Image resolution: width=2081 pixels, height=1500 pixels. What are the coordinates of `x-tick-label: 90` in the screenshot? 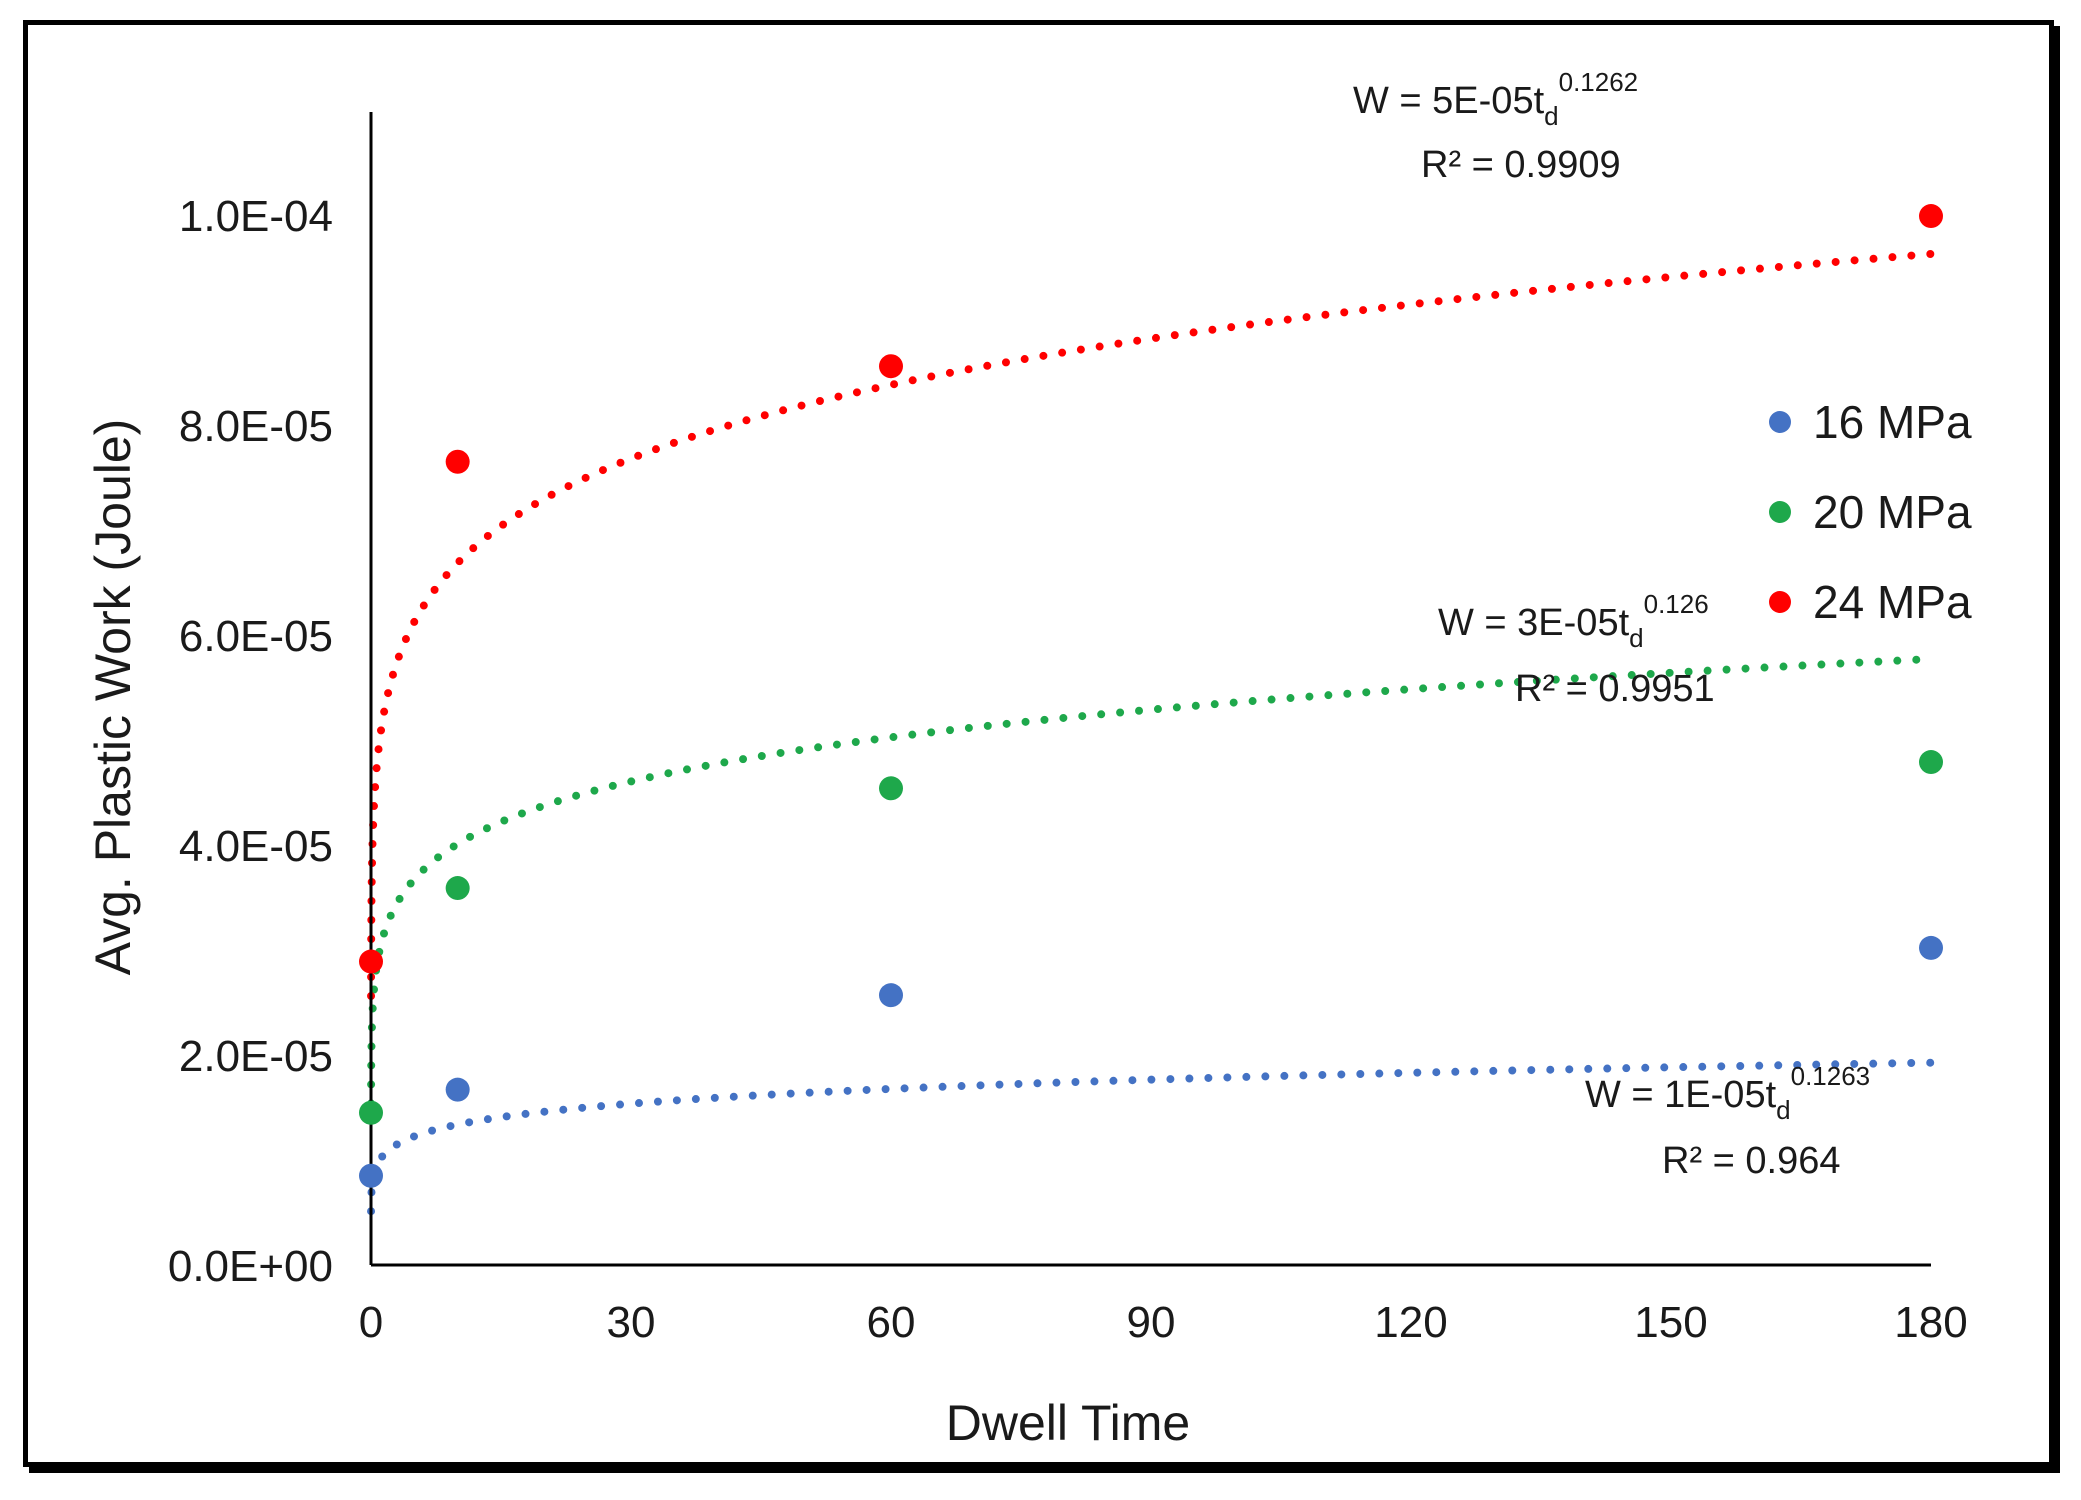 It's located at (1151, 1322).